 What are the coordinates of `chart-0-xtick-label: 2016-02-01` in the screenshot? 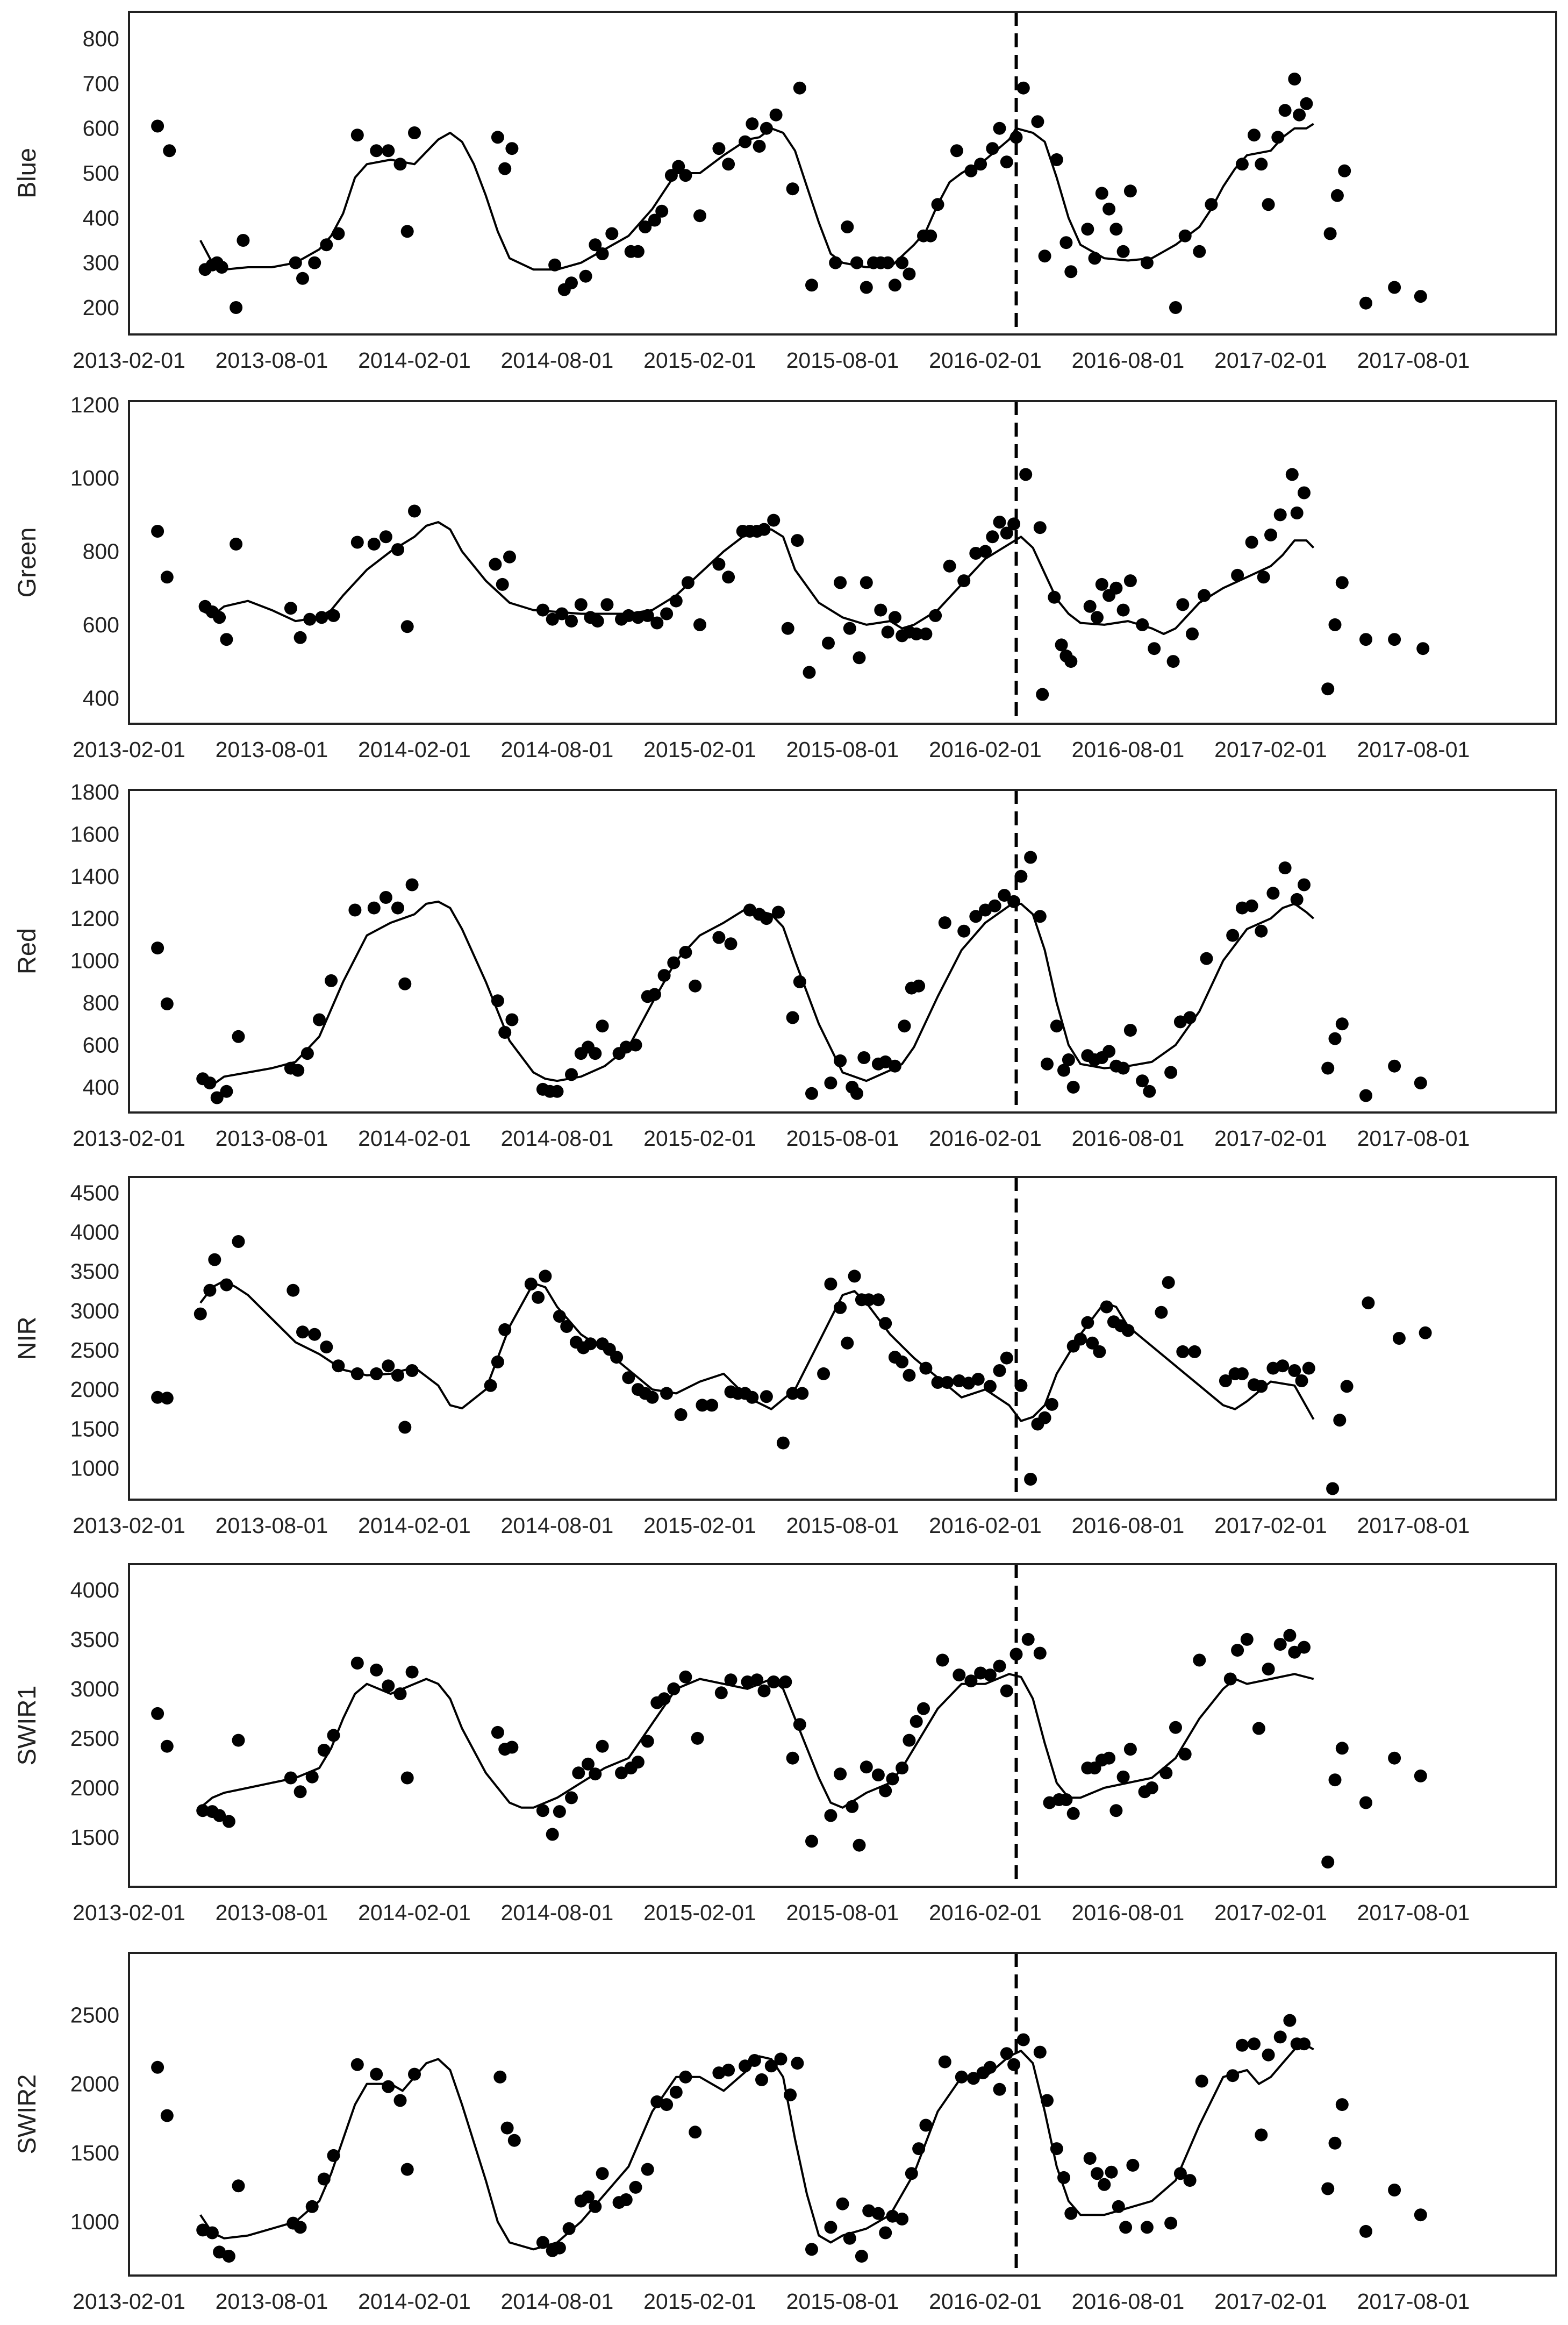 It's located at (985, 360).